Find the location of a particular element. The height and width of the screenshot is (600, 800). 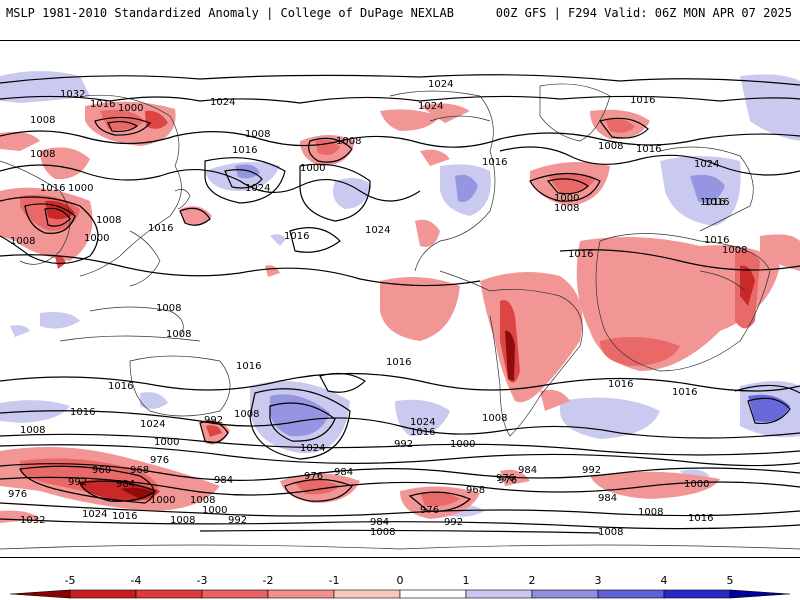

colorbar-tick-label: 4 is located at coordinates (664, 580).